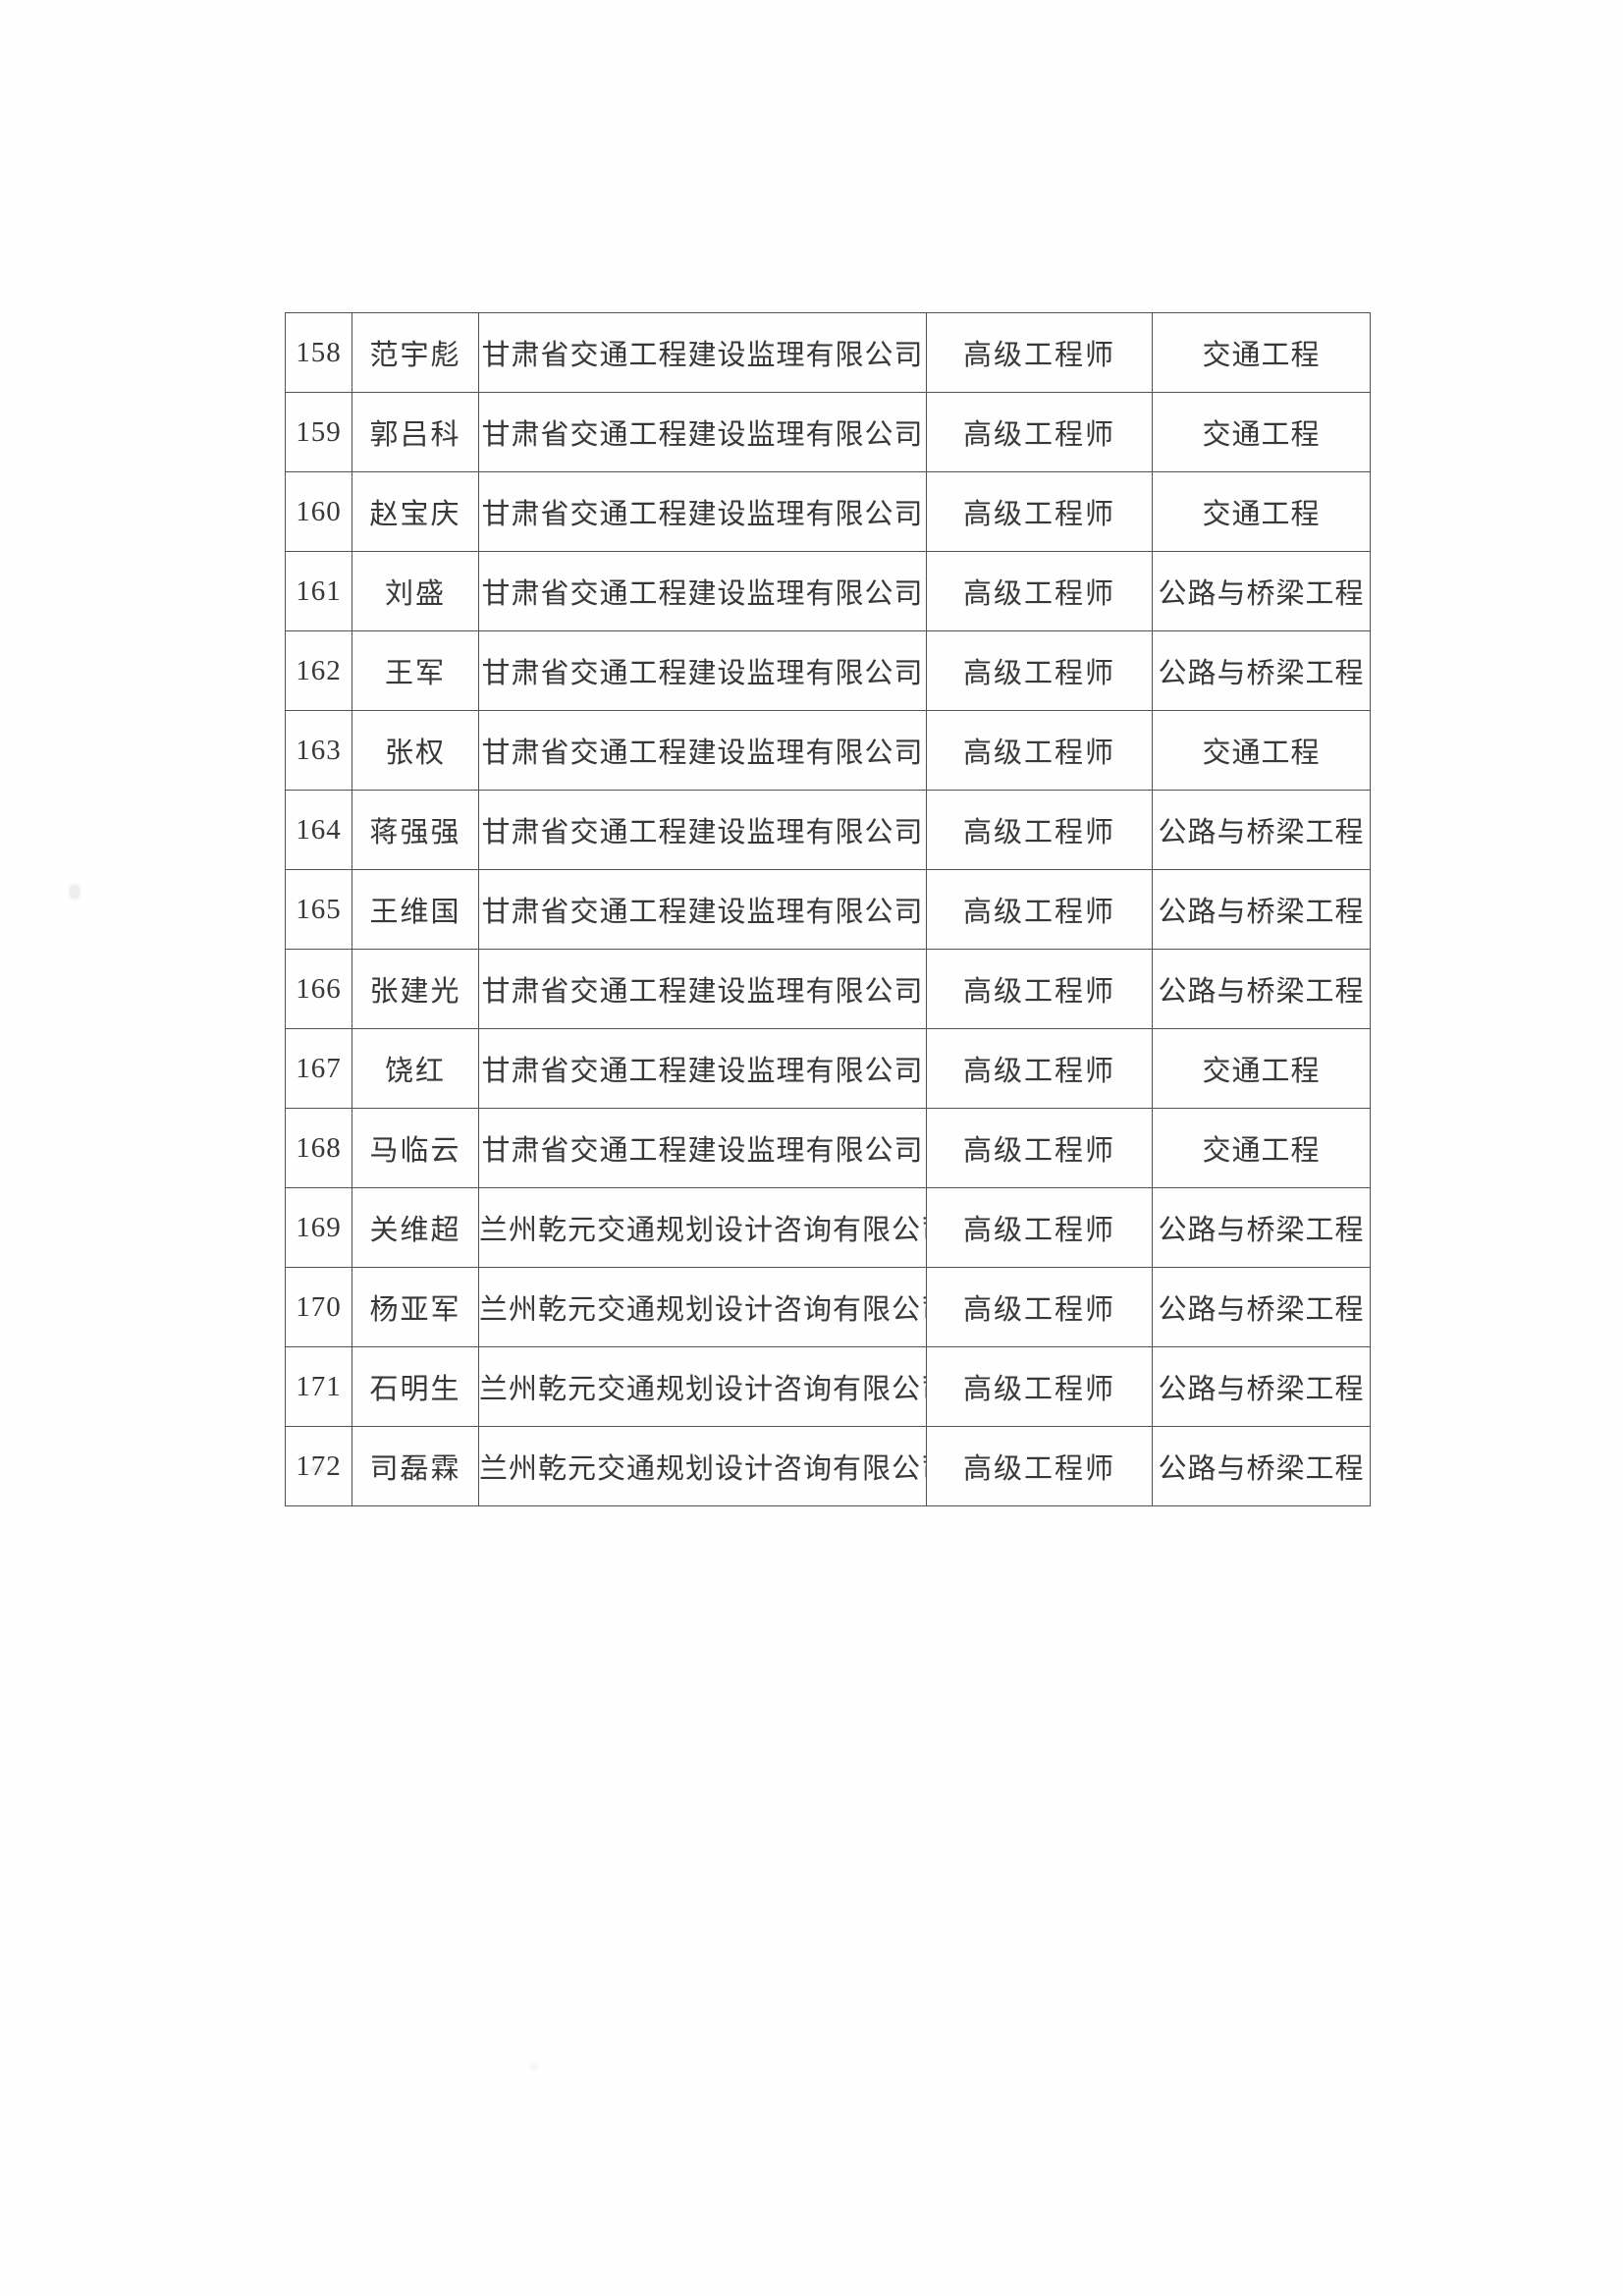  I want to click on cell-person-name: 司磊霖, so click(416, 1466).